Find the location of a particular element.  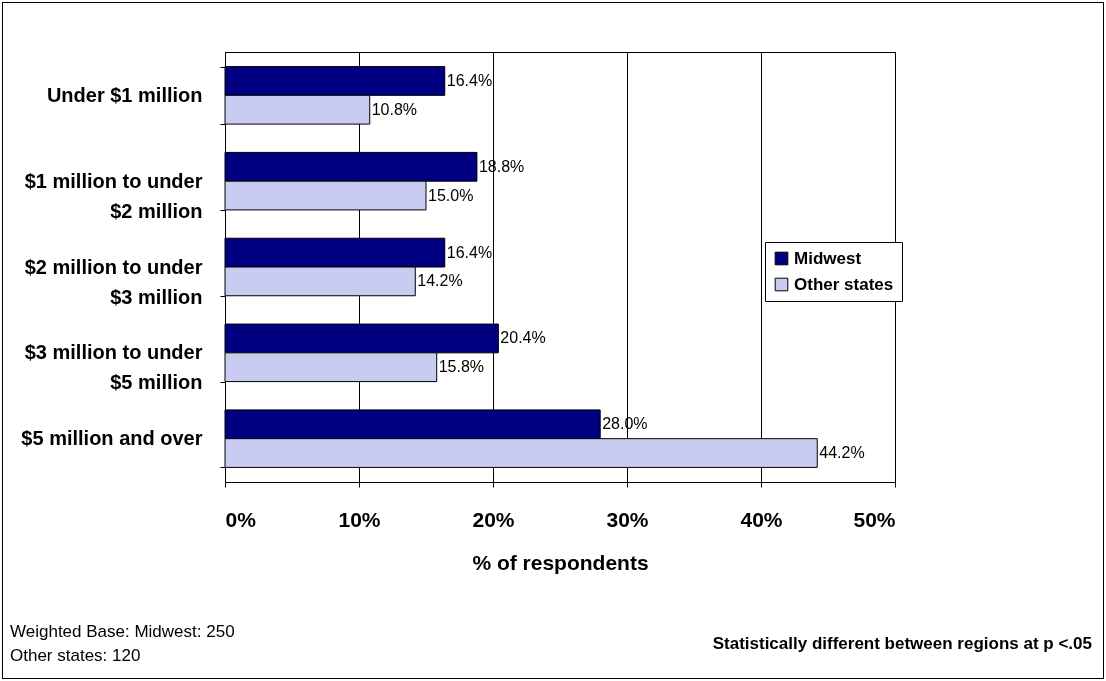

data-label: 15.8% is located at coordinates (461, 367).